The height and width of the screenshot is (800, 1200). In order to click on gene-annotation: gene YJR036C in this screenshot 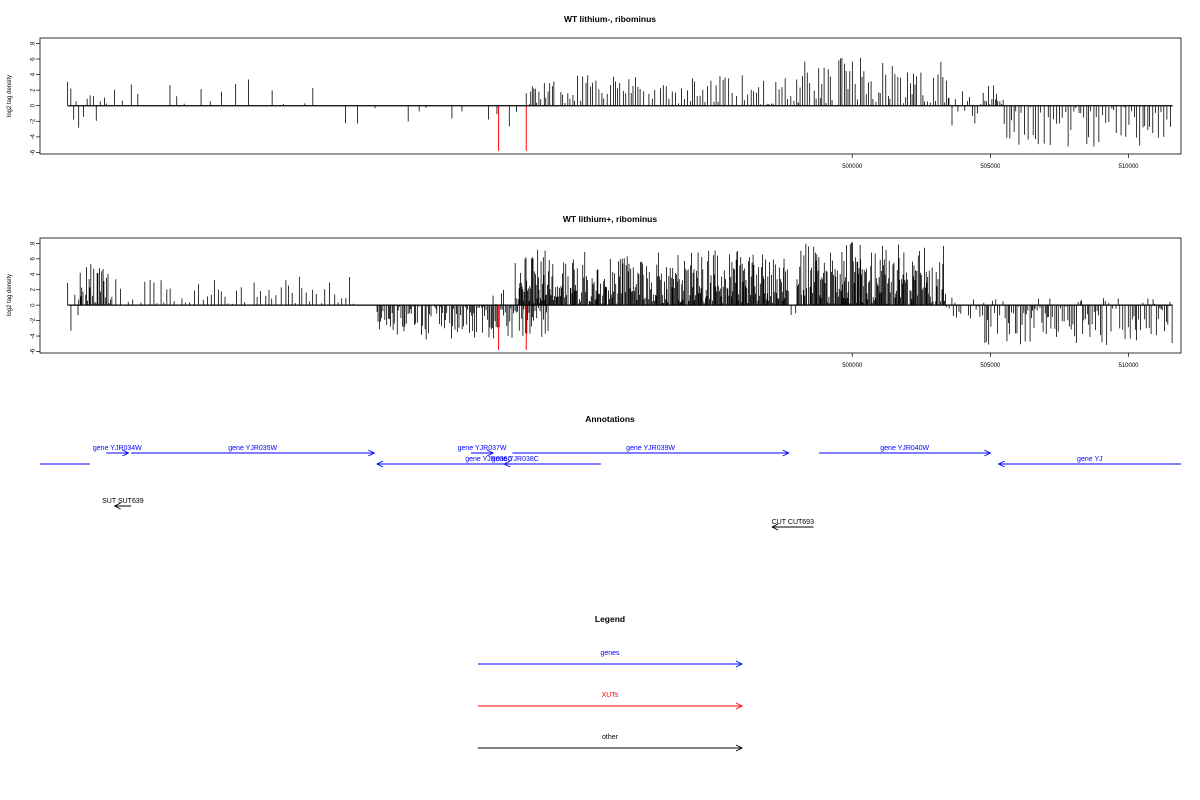, I will do `click(488, 462)`.